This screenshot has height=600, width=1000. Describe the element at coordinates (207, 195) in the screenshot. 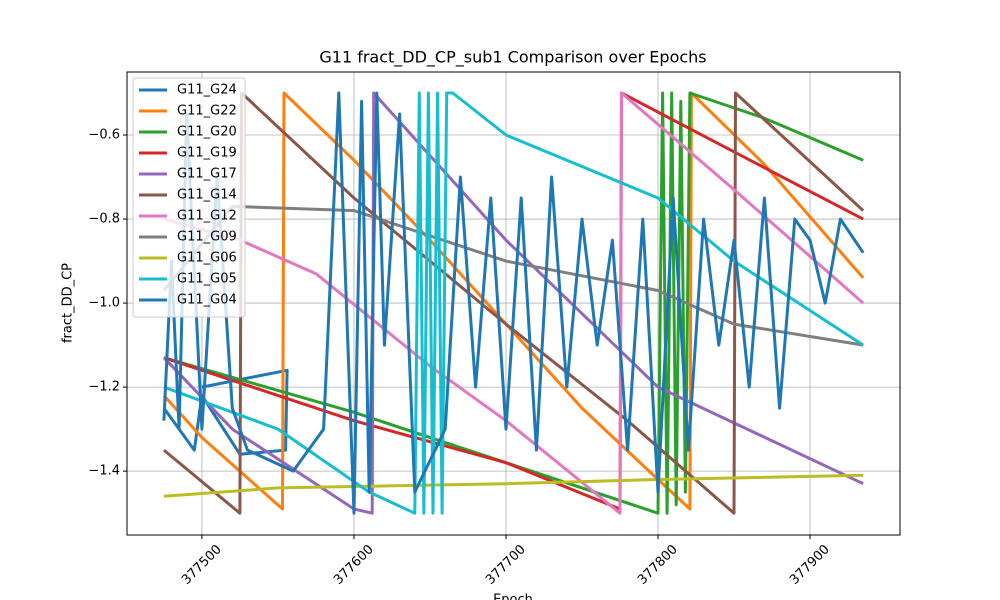

I see `legend-label: G11_G14` at that location.